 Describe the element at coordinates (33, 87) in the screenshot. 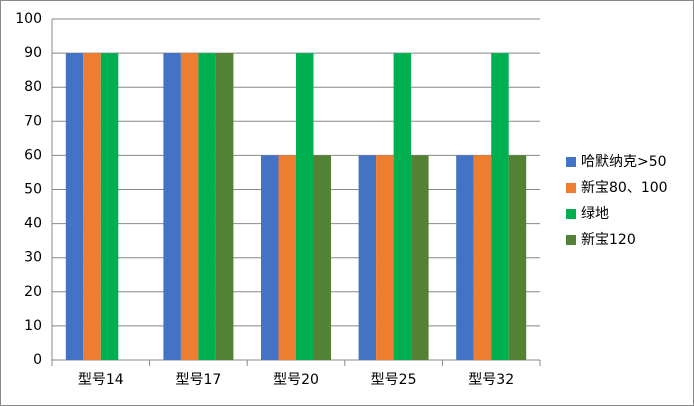

I see `y-tick-label: 80` at that location.